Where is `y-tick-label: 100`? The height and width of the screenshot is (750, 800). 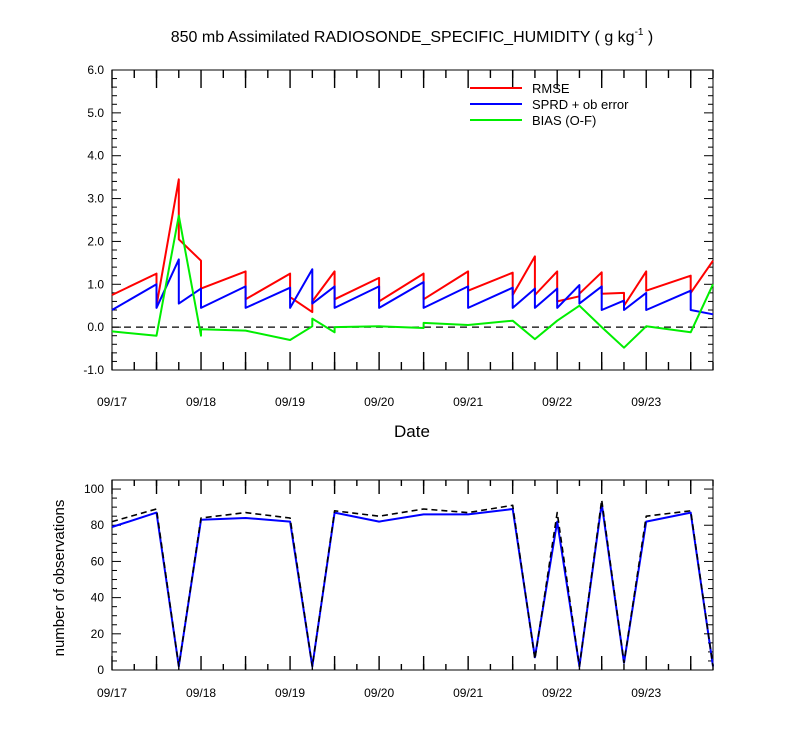
y-tick-label: 100 is located at coordinates (94, 489).